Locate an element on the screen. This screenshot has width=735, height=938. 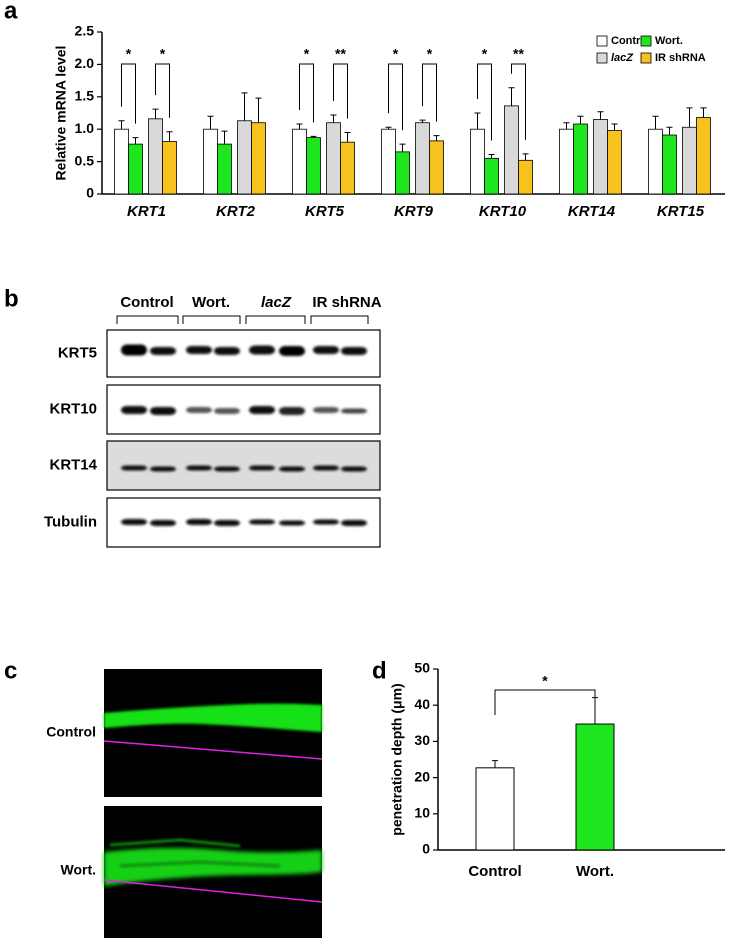
x-tick-label: KRT10 is located at coordinates (503, 211).